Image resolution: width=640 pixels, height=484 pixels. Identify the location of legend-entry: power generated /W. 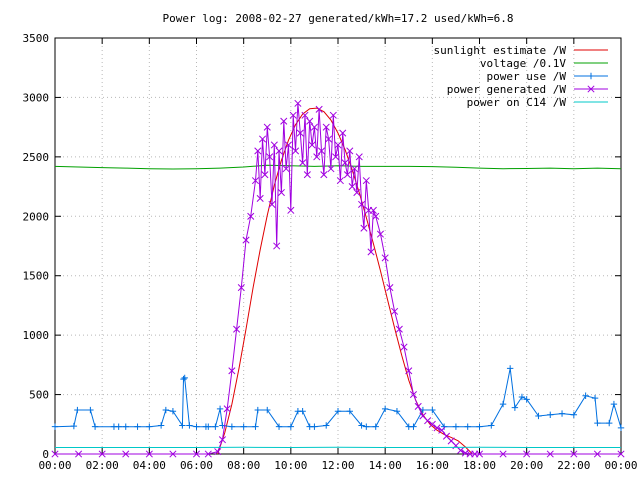
(527, 89).